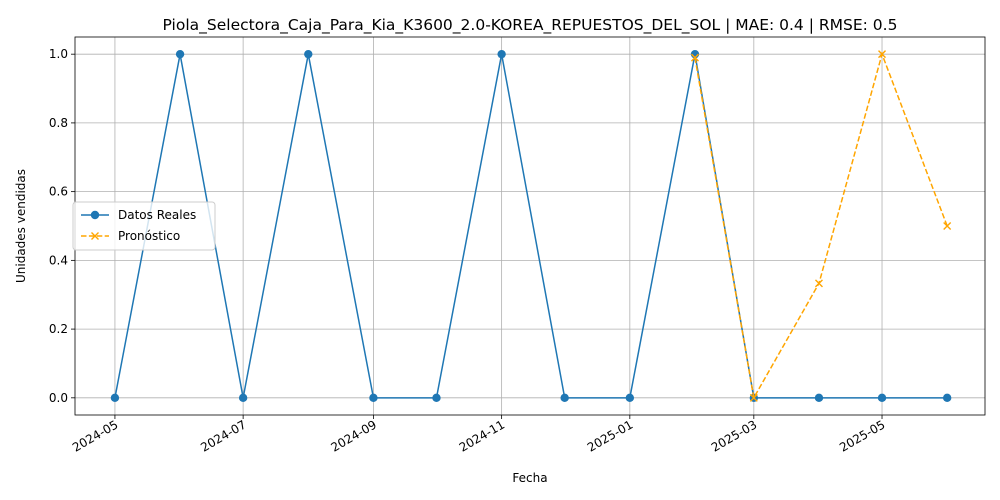 This screenshot has width=1000, height=500. Describe the element at coordinates (529, 478) in the screenshot. I see `x-axis-title: Fecha` at that location.